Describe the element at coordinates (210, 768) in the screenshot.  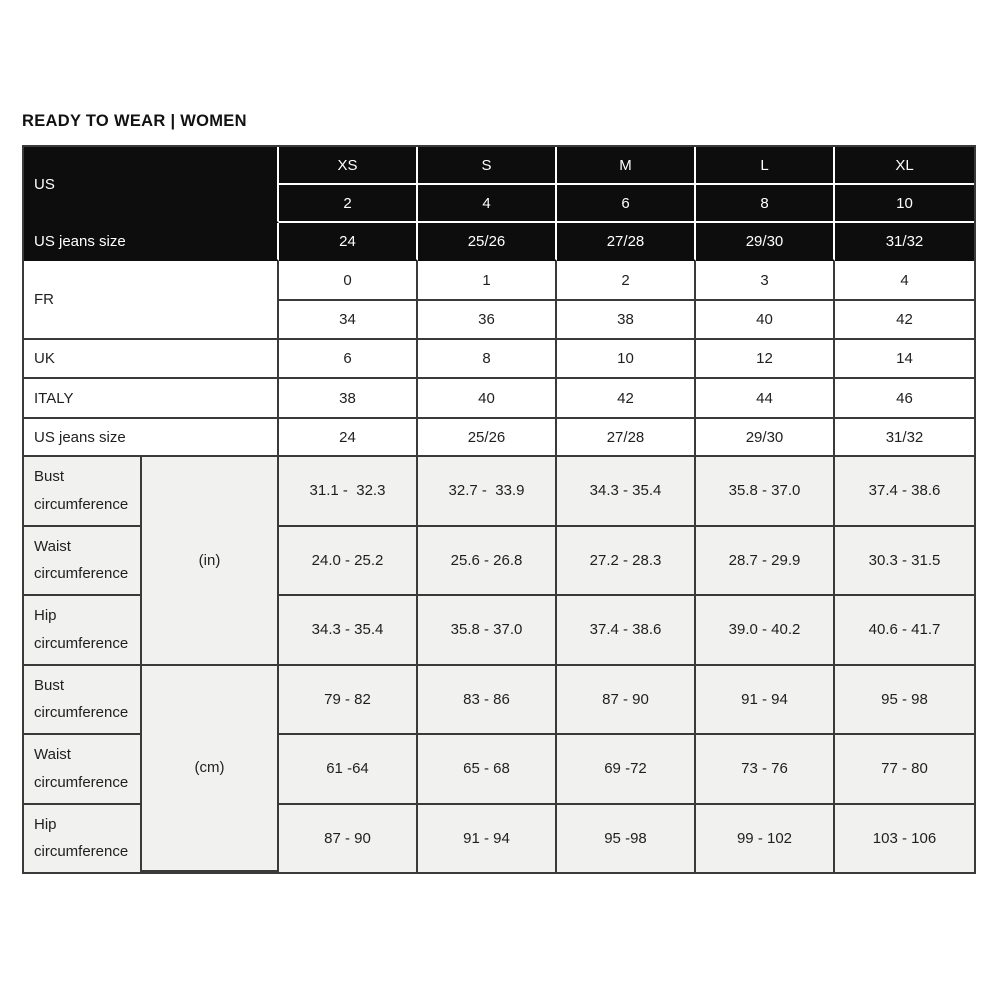
I see `unit-cell-cm: (cm)` at that location.